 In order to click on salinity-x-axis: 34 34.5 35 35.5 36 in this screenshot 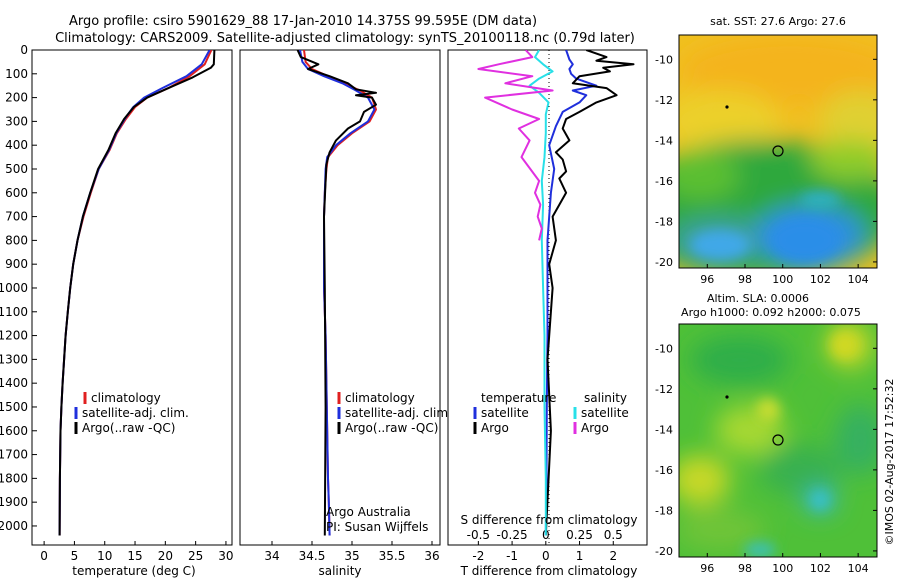, I will do `click(352, 552)`.